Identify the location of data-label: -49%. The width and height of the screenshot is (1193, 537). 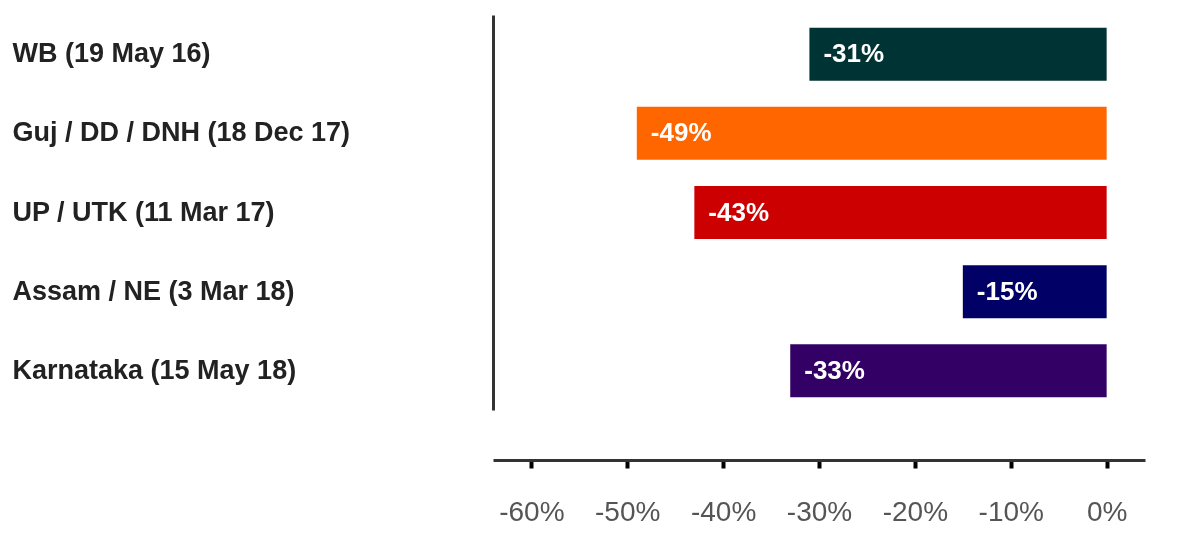
(681, 132).